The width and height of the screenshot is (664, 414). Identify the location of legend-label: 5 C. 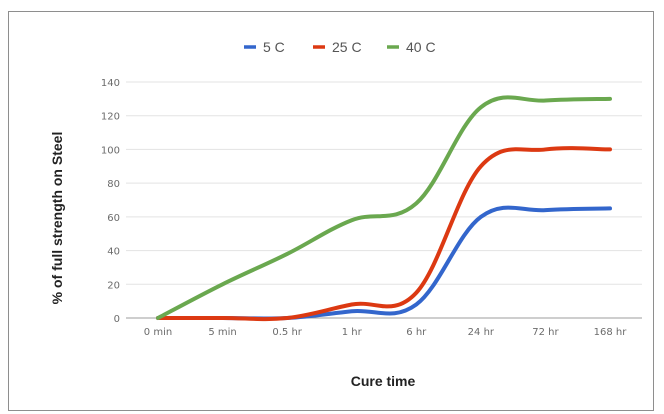
(274, 47).